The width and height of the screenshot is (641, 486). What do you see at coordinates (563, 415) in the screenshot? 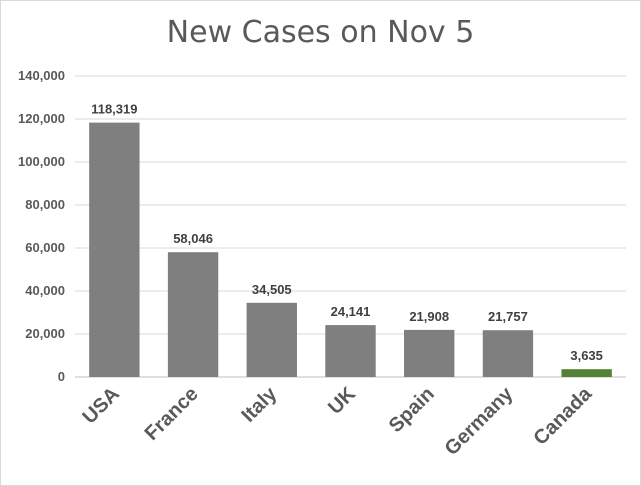
I see `x-tick-label: Canada` at bounding box center [563, 415].